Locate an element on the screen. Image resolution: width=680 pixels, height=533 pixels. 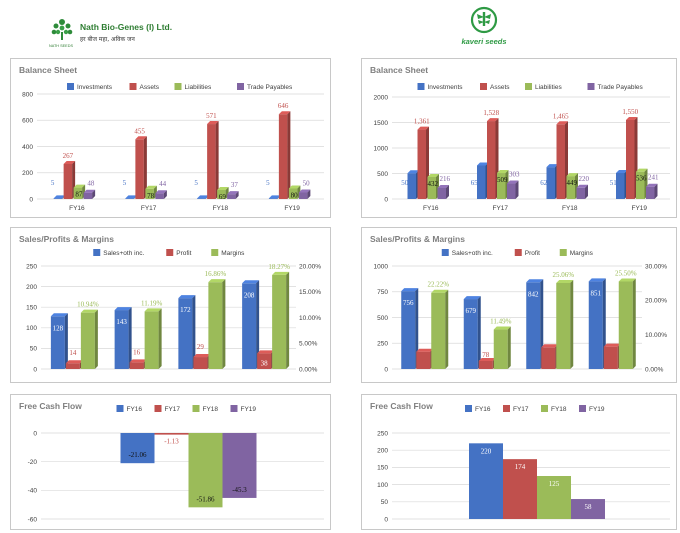
nath-seeds-mark: NATH SEEDS is located at coordinates (61, 46).